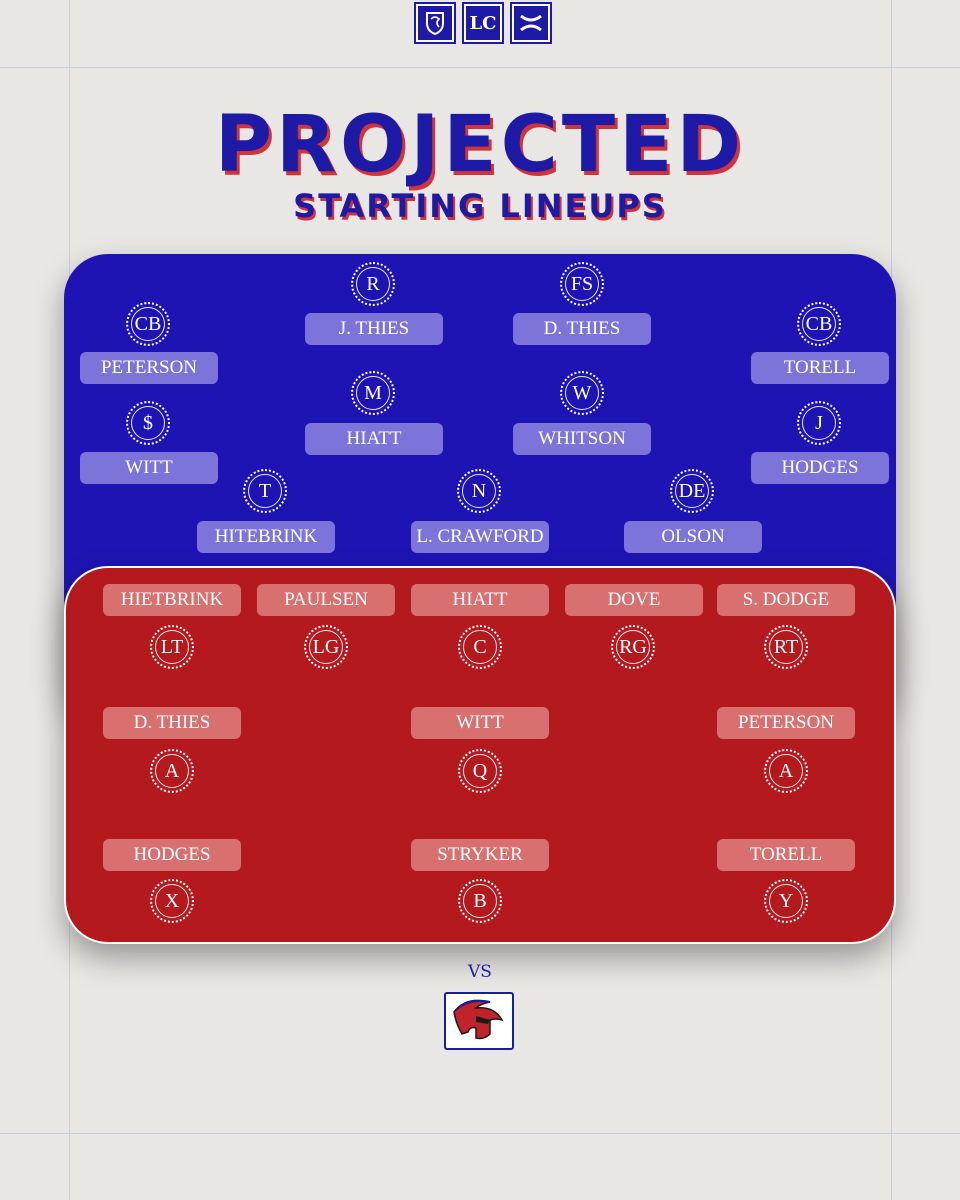 Image resolution: width=960 pixels, height=1200 pixels. Describe the element at coordinates (172, 647) in the screenshot. I see `position-circle: LT` at that location.